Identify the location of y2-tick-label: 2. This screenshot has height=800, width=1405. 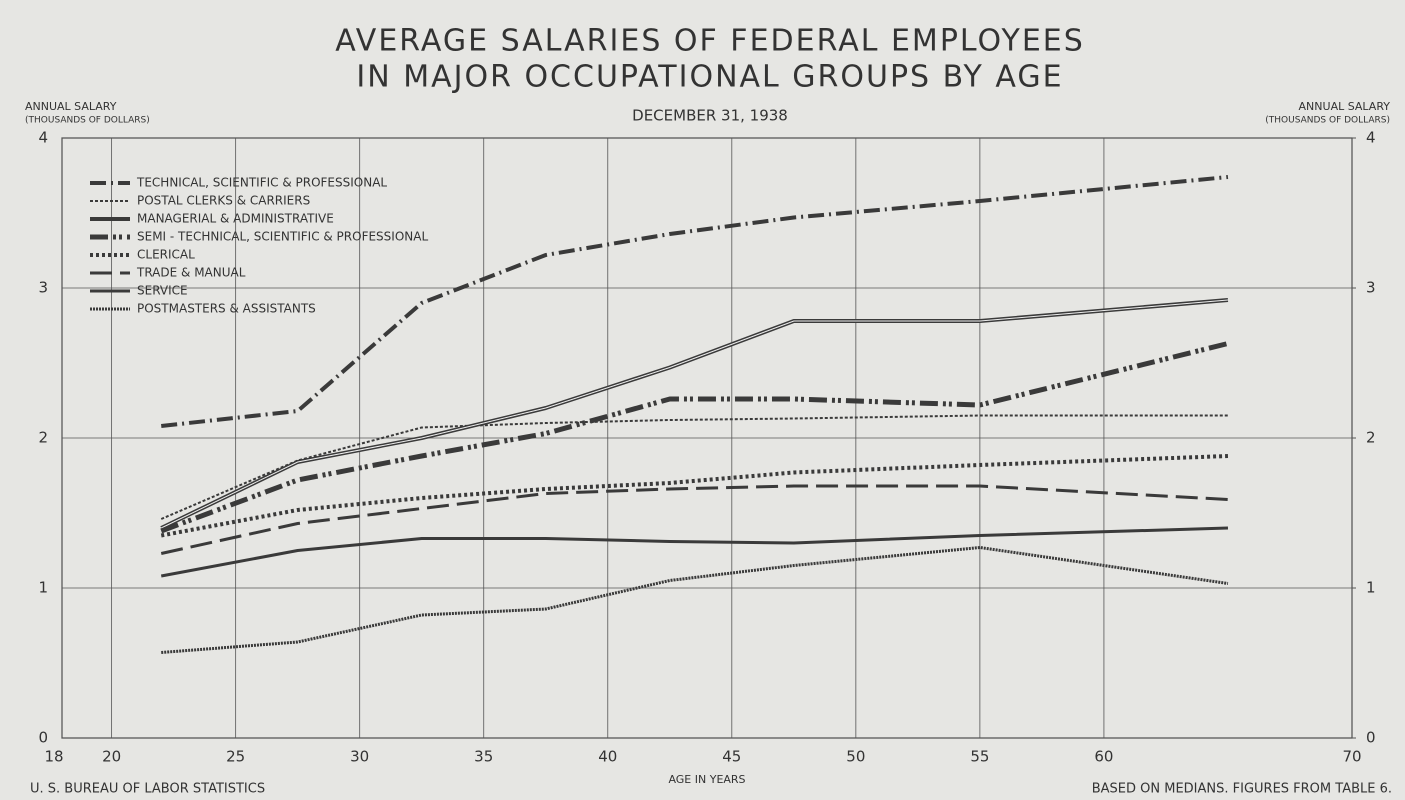
(1371, 438).